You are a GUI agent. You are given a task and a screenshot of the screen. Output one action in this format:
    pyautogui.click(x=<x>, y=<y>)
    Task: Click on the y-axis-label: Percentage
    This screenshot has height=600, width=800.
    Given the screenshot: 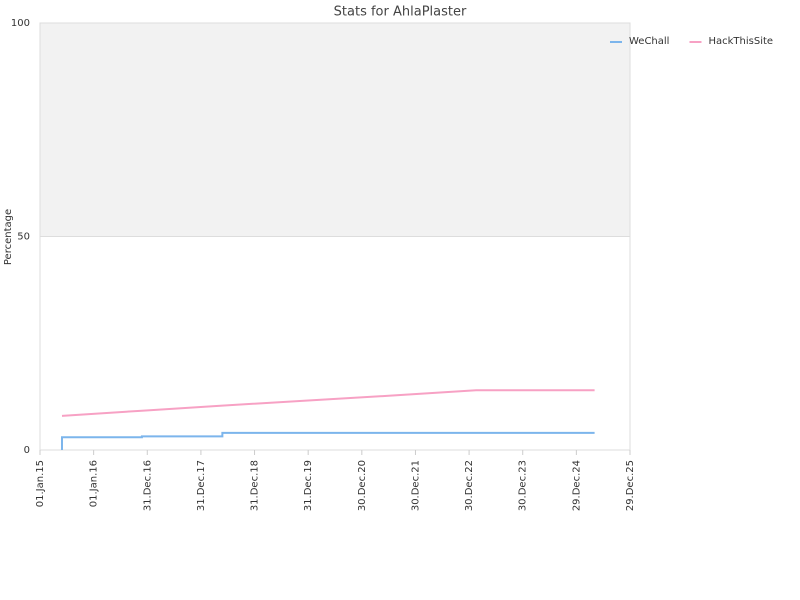 What is the action you would take?
    pyautogui.click(x=8, y=237)
    